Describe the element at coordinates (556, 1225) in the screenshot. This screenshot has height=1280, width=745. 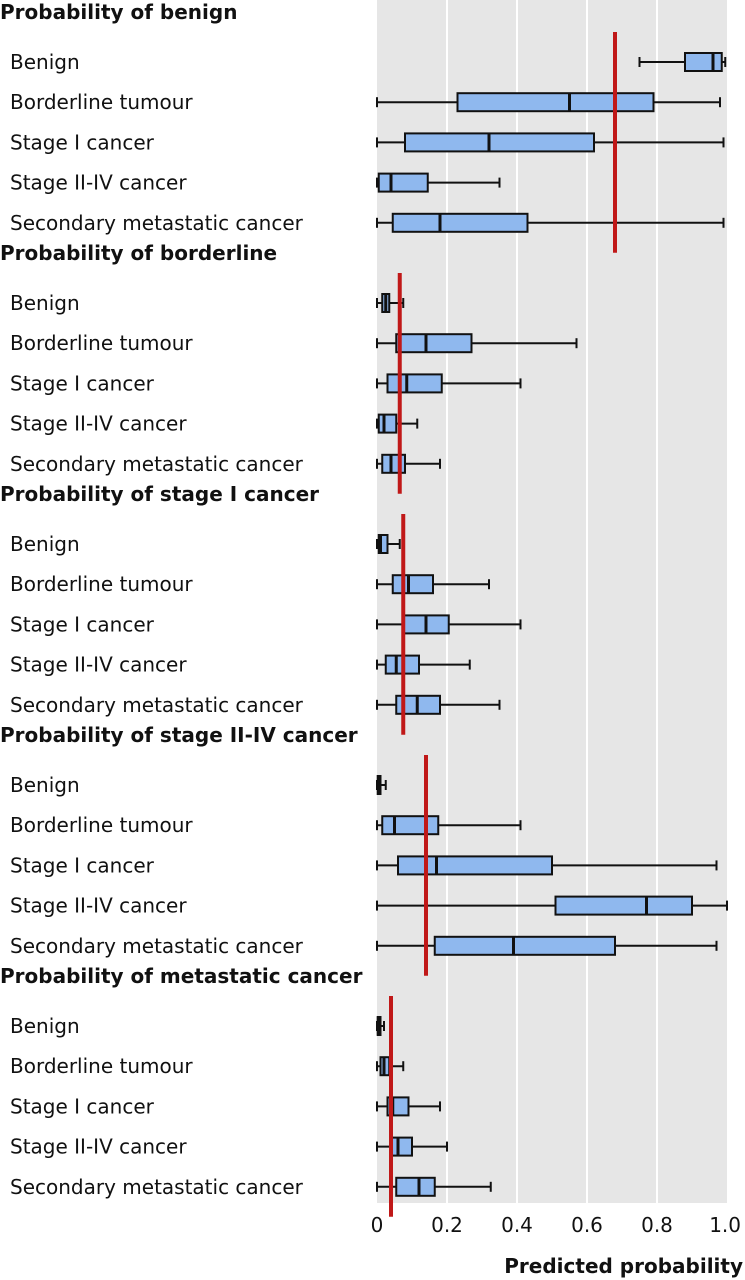
I see `x-axis: 0 0.2 0.4 0.6 0.8 1.0` at that location.